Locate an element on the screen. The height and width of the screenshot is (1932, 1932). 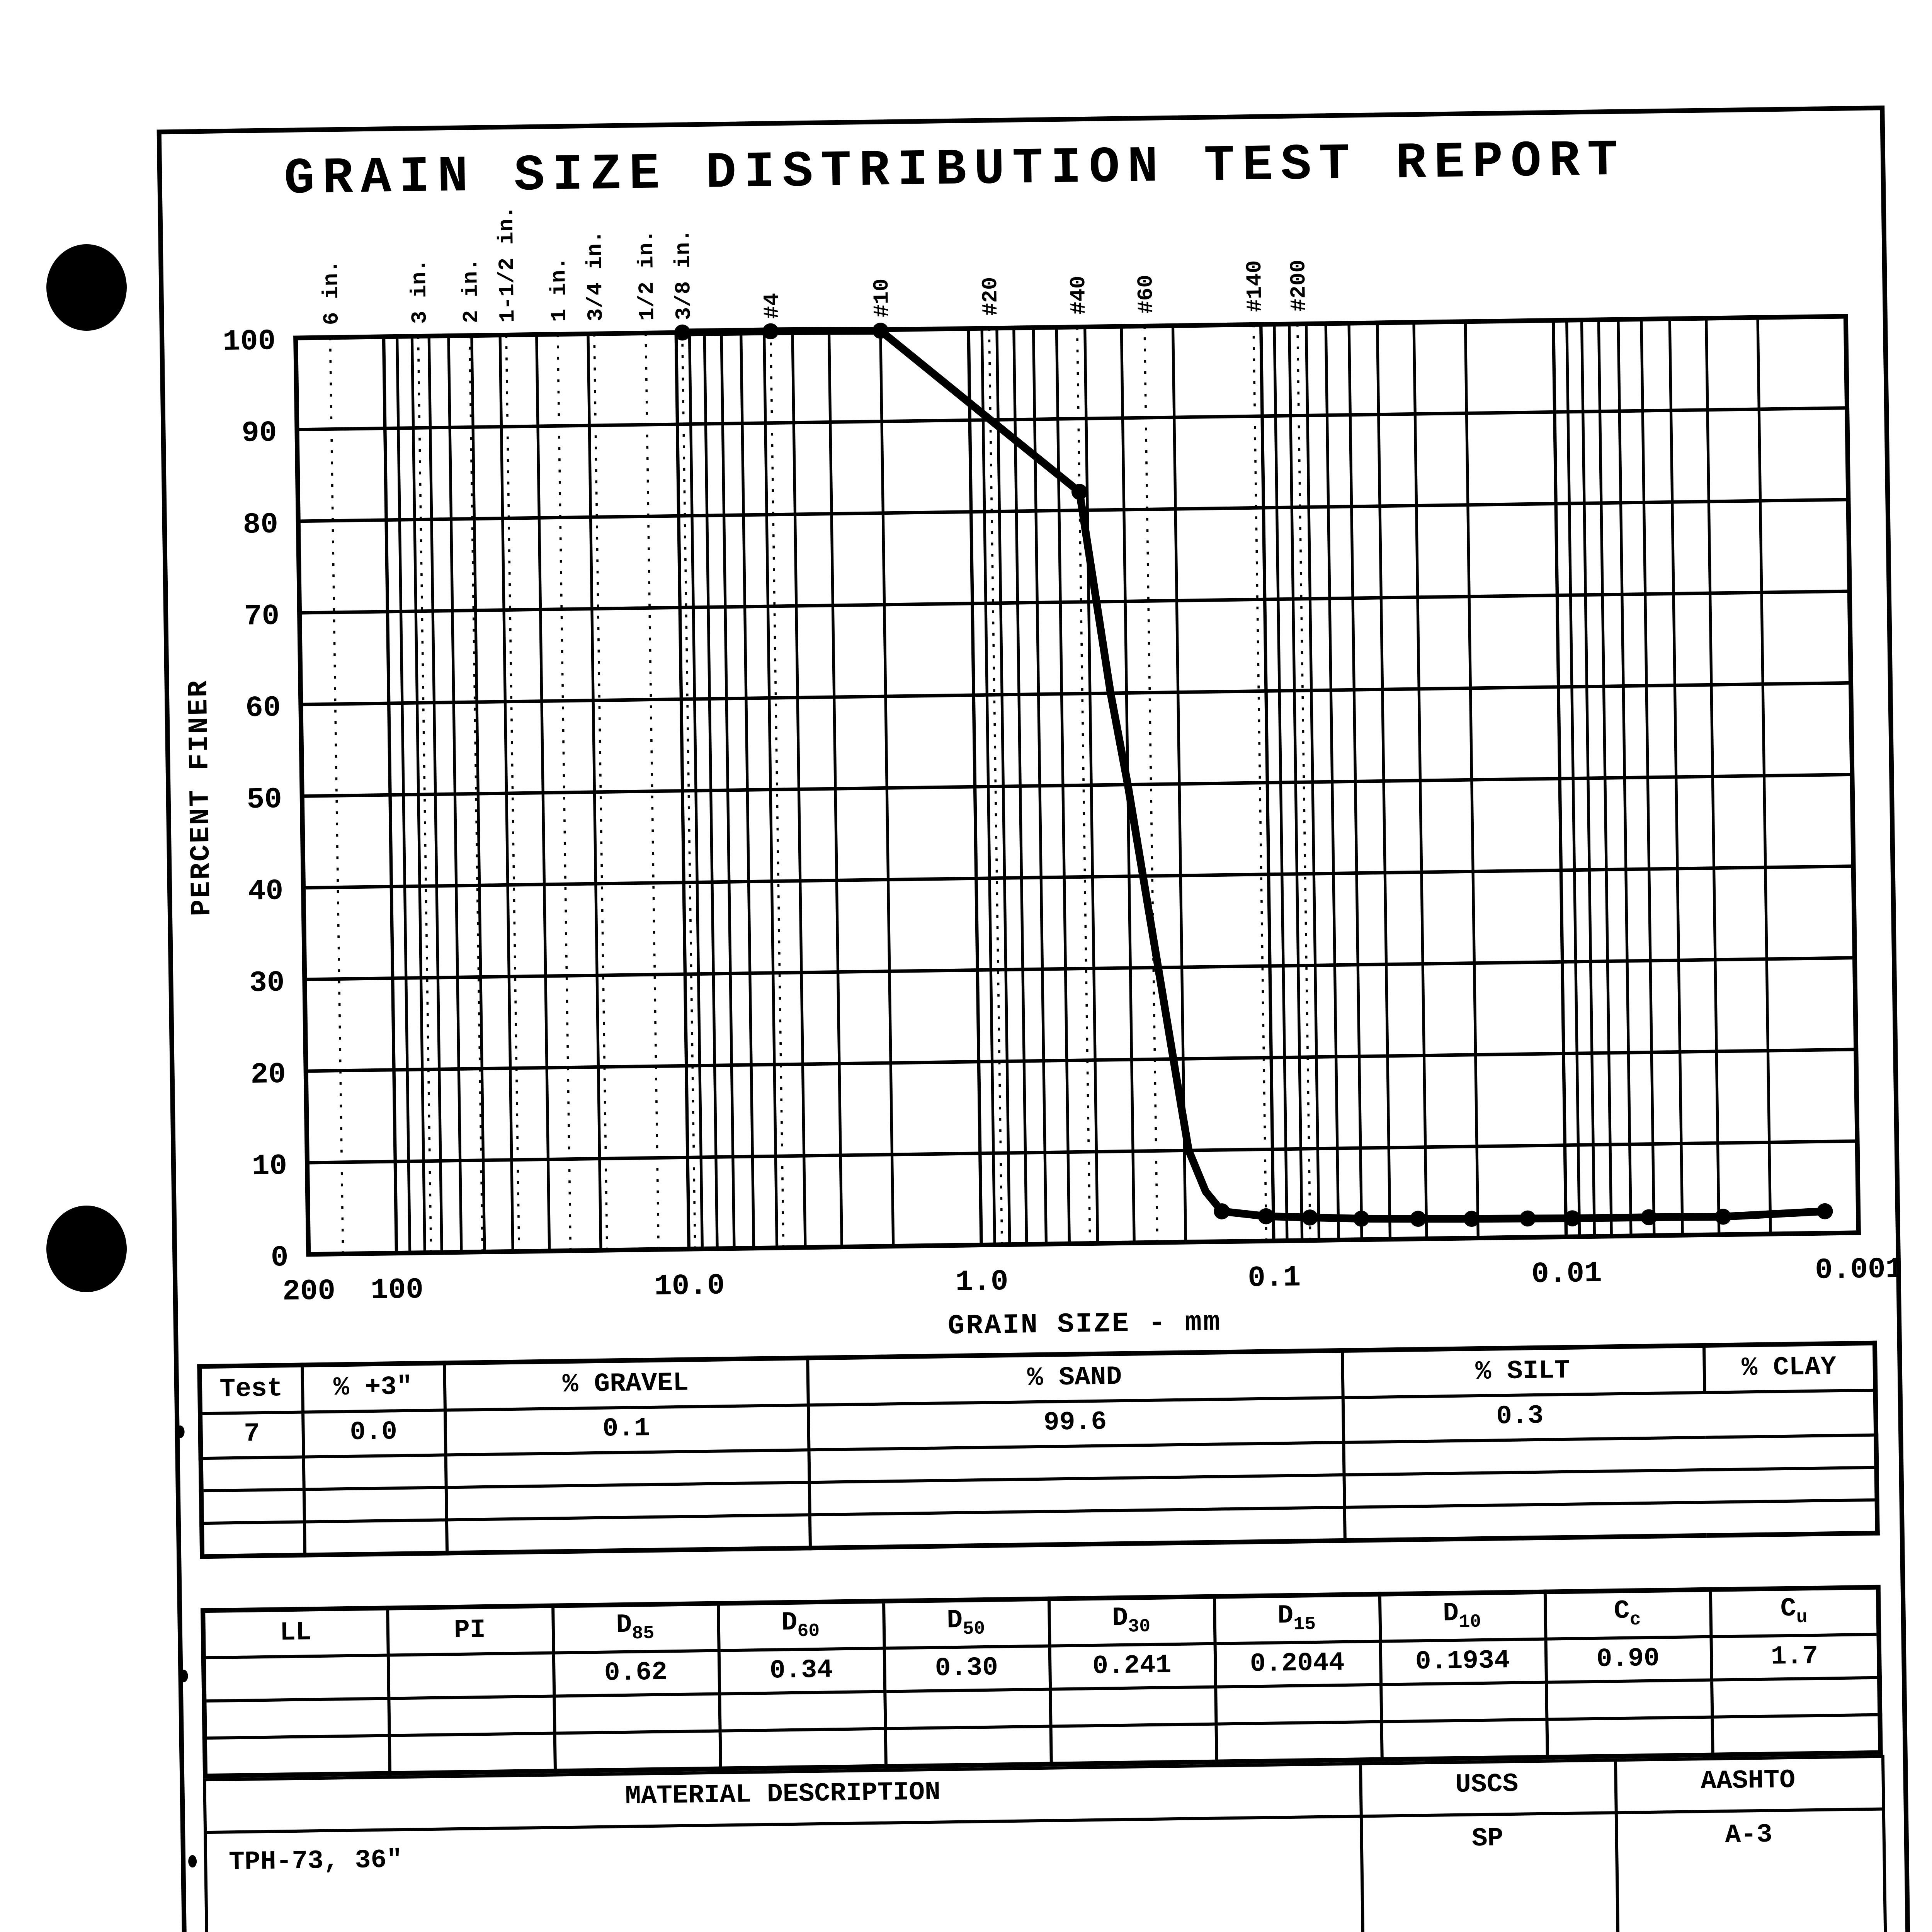
svg-text: 20 is located at coordinates (268, 1075).